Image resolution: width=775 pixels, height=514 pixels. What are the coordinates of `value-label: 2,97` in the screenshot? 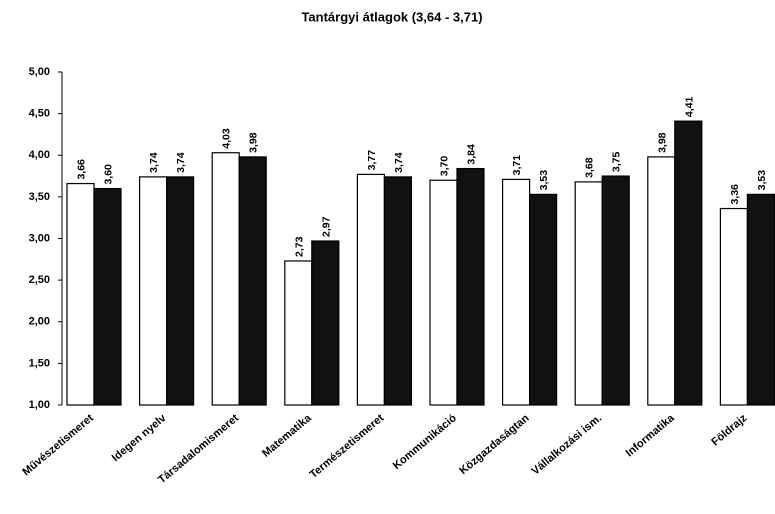 It's located at (326, 226).